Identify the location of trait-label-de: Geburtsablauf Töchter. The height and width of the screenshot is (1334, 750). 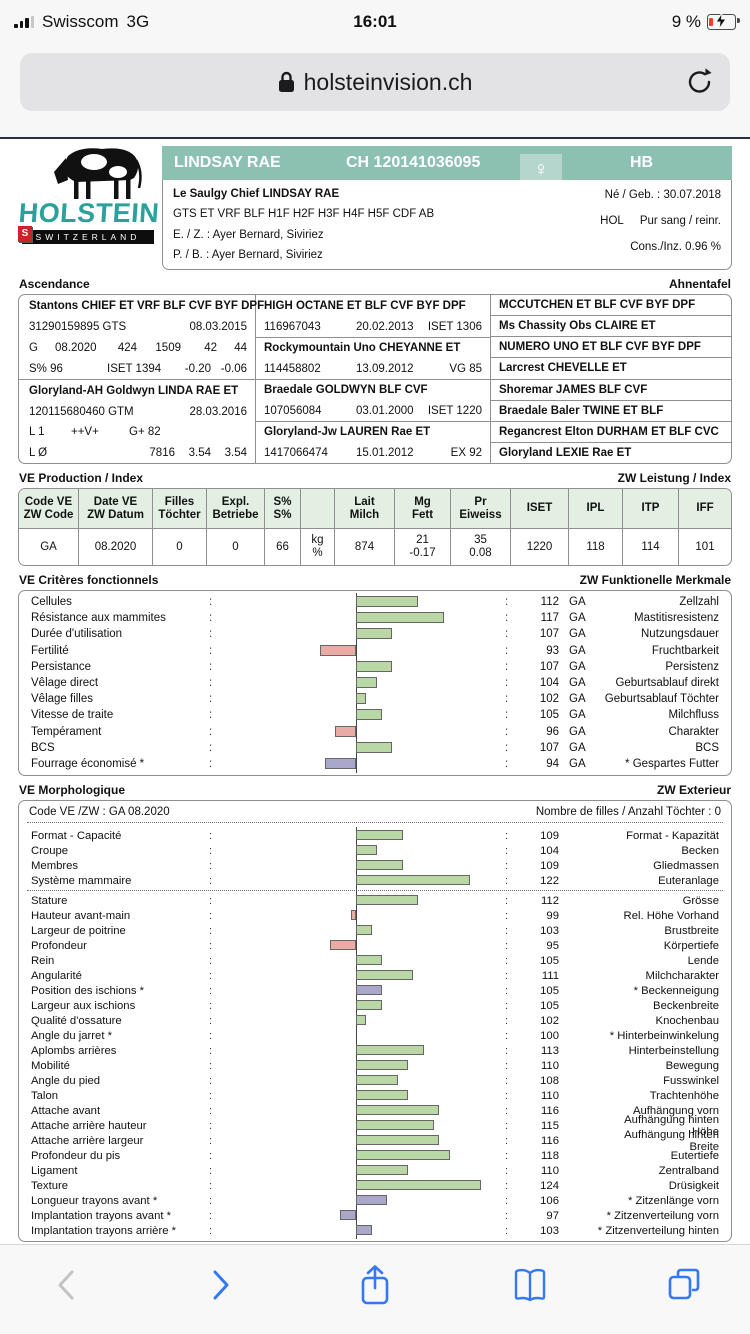
(661, 699).